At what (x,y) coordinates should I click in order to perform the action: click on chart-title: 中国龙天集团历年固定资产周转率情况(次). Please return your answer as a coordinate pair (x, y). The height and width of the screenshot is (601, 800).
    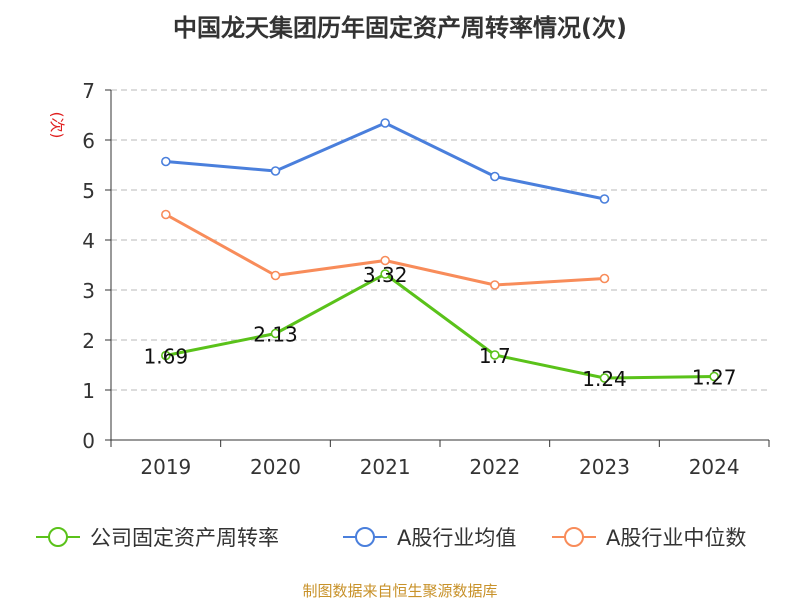
    Looking at the image, I should click on (400, 28).